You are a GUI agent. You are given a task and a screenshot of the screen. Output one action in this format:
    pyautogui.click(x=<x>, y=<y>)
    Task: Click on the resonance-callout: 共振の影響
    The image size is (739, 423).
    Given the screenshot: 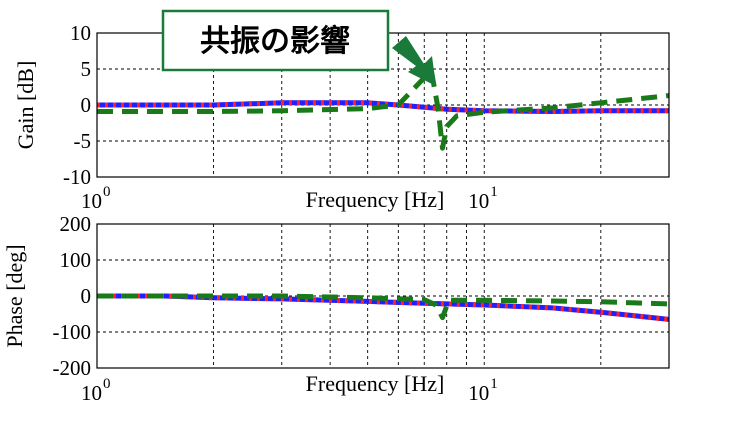 What is the action you would take?
    pyautogui.click(x=298, y=47)
    